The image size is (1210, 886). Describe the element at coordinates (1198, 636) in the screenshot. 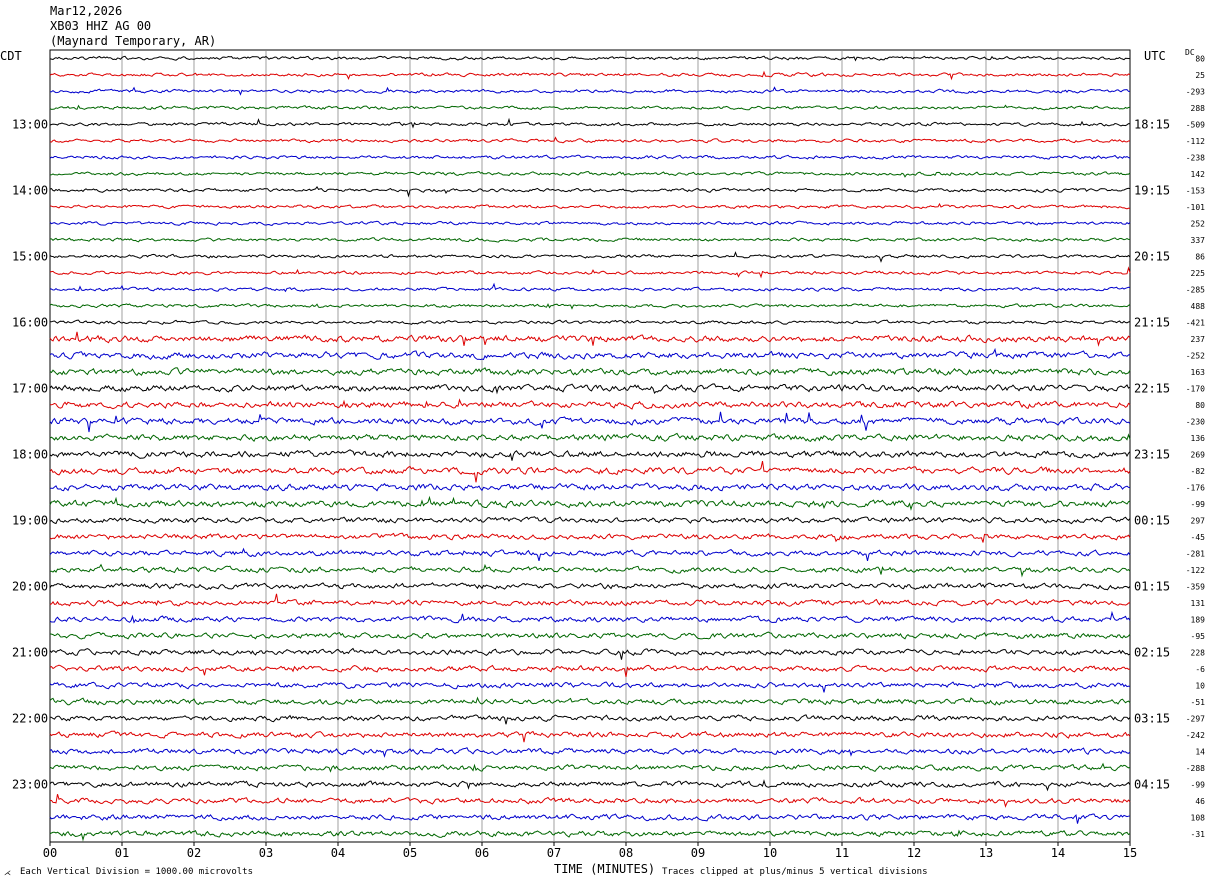

I see `dc-offset-label: -95` at that location.